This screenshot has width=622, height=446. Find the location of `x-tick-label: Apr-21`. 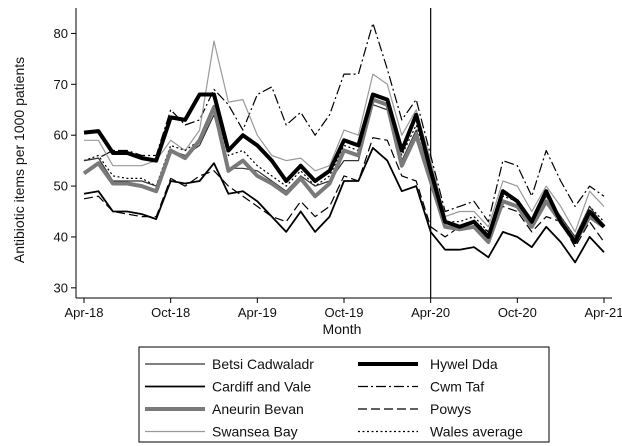

x-tick-label: Apr-21 is located at coordinates (603, 312).